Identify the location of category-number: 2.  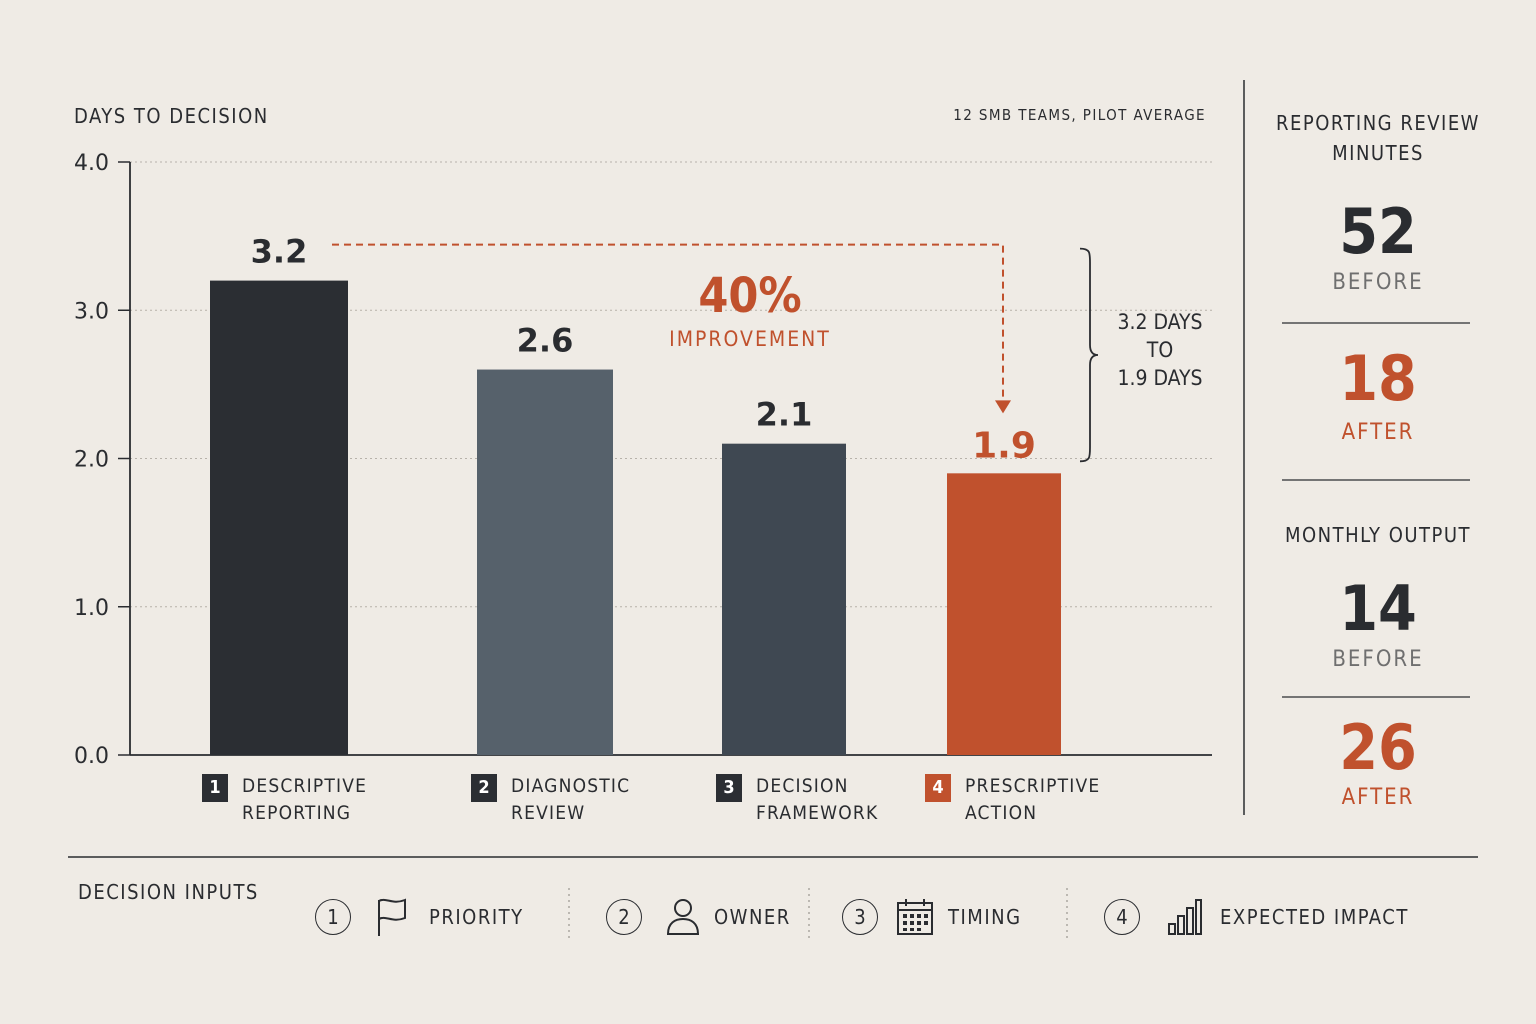
(484, 788).